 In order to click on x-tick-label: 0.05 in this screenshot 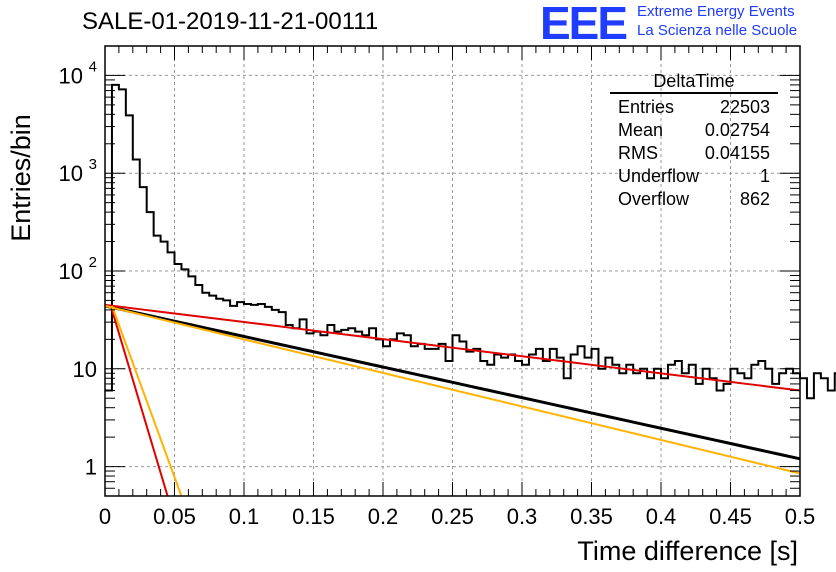, I will do `click(174, 516)`.